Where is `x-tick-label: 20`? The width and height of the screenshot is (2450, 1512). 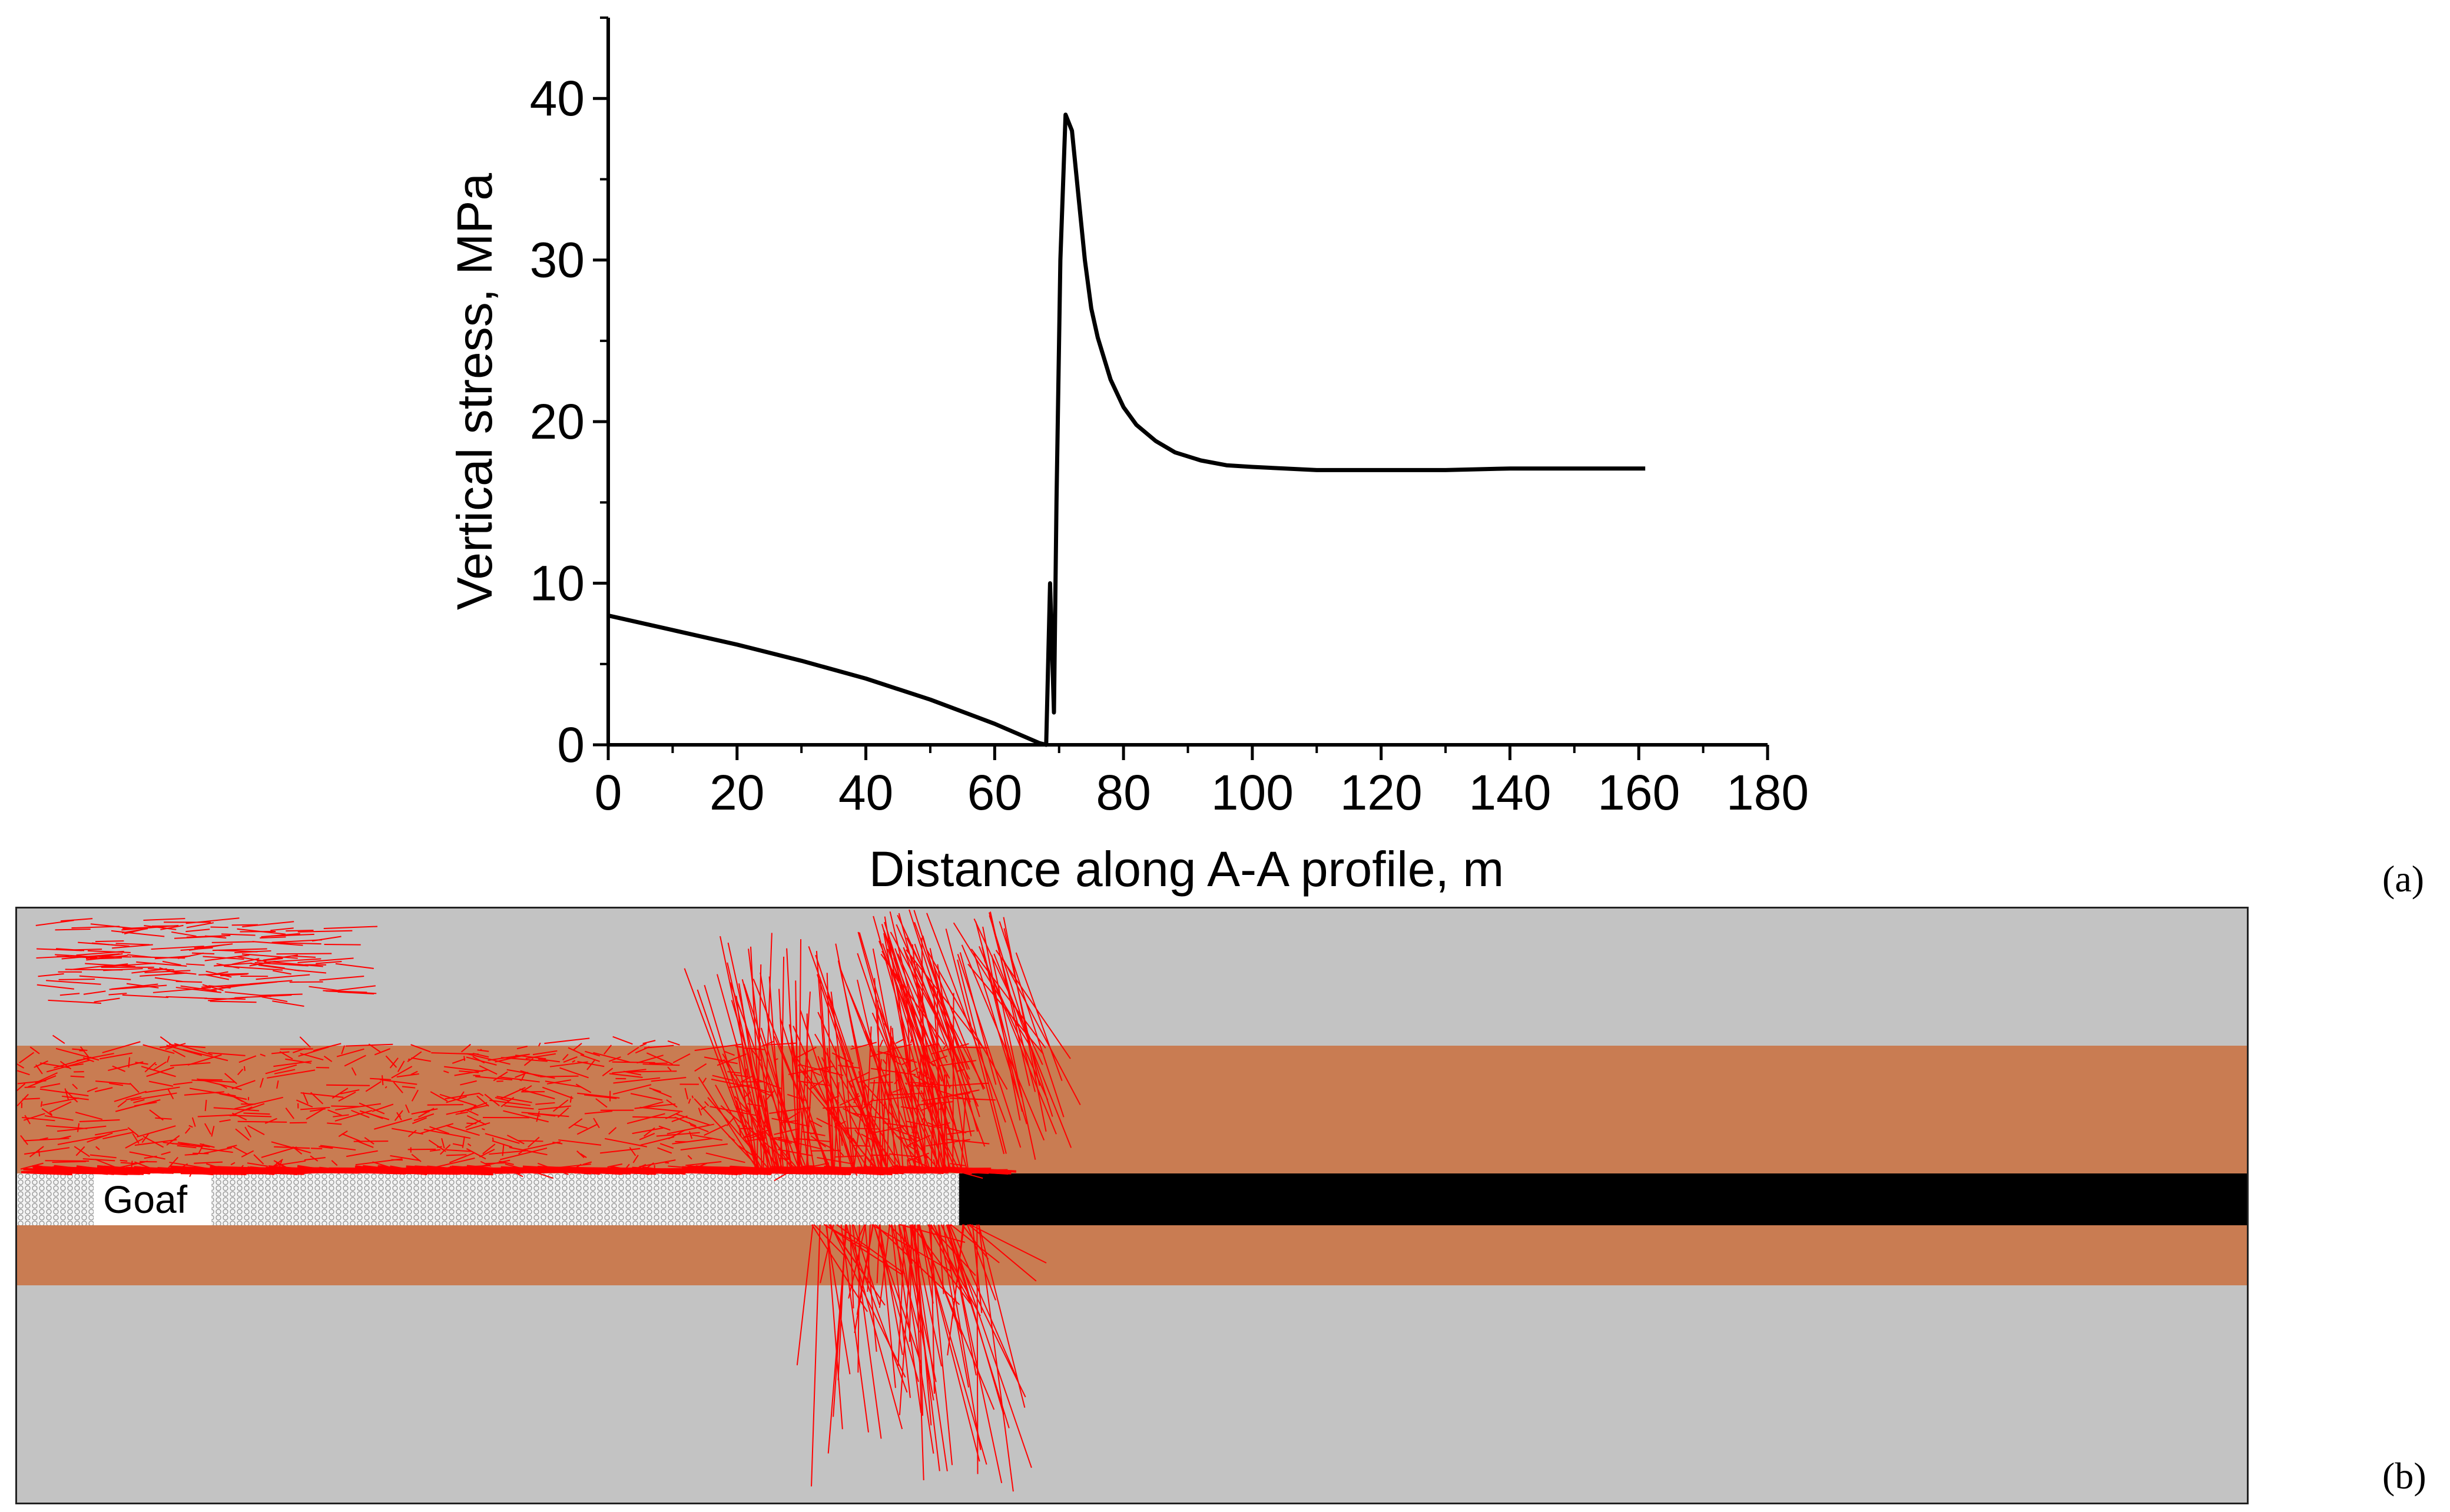 x-tick-label: 20 is located at coordinates (737, 792).